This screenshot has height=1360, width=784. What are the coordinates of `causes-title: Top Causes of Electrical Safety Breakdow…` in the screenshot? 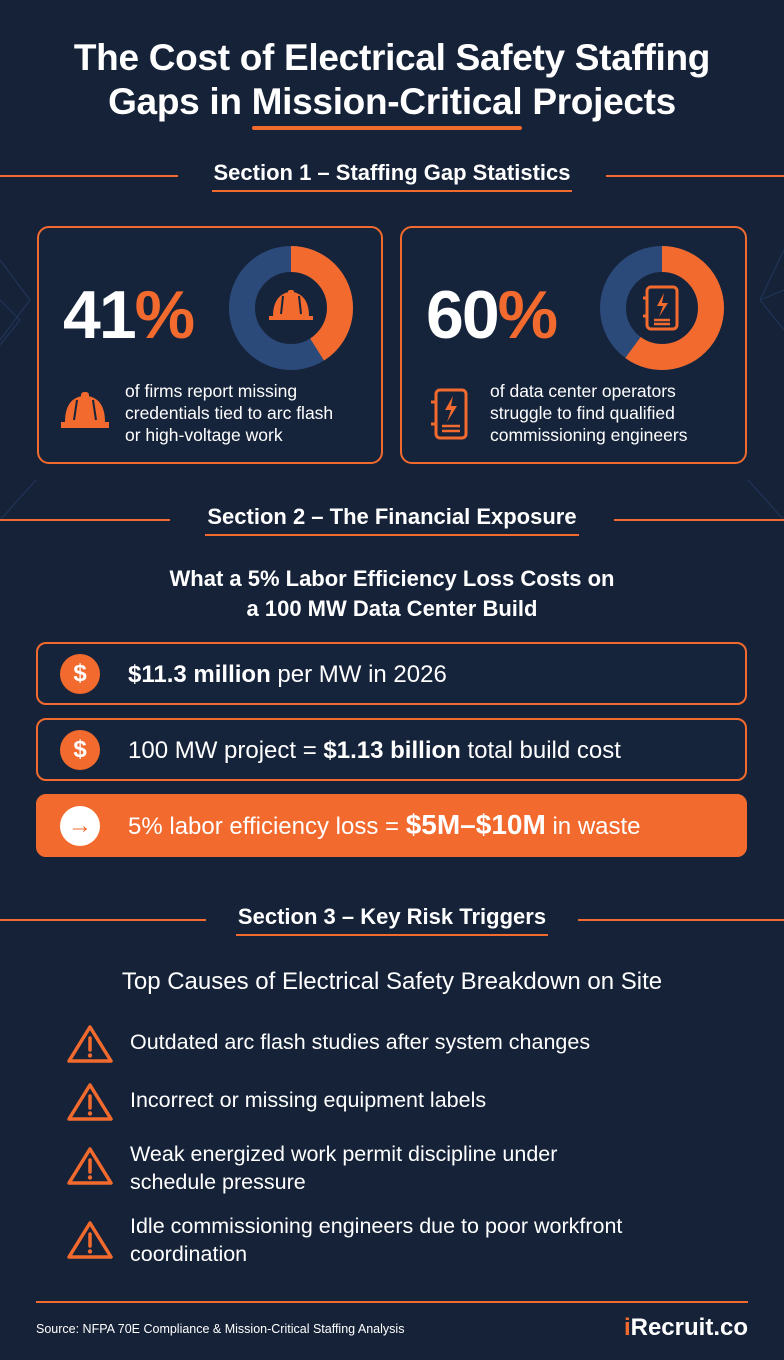 It's located at (392, 981).